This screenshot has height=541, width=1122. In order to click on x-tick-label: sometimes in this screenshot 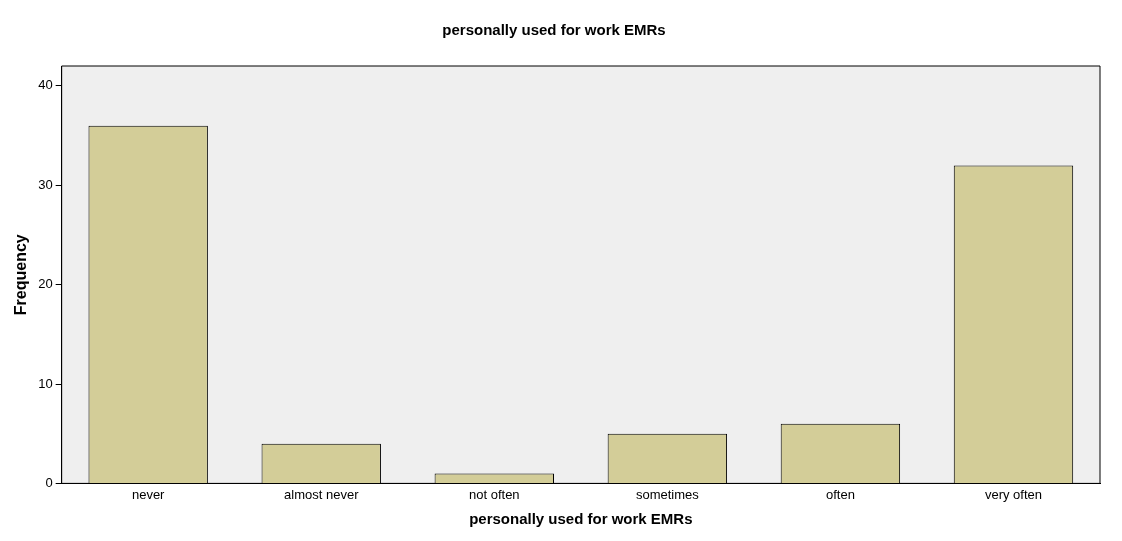, I will do `click(667, 494)`.